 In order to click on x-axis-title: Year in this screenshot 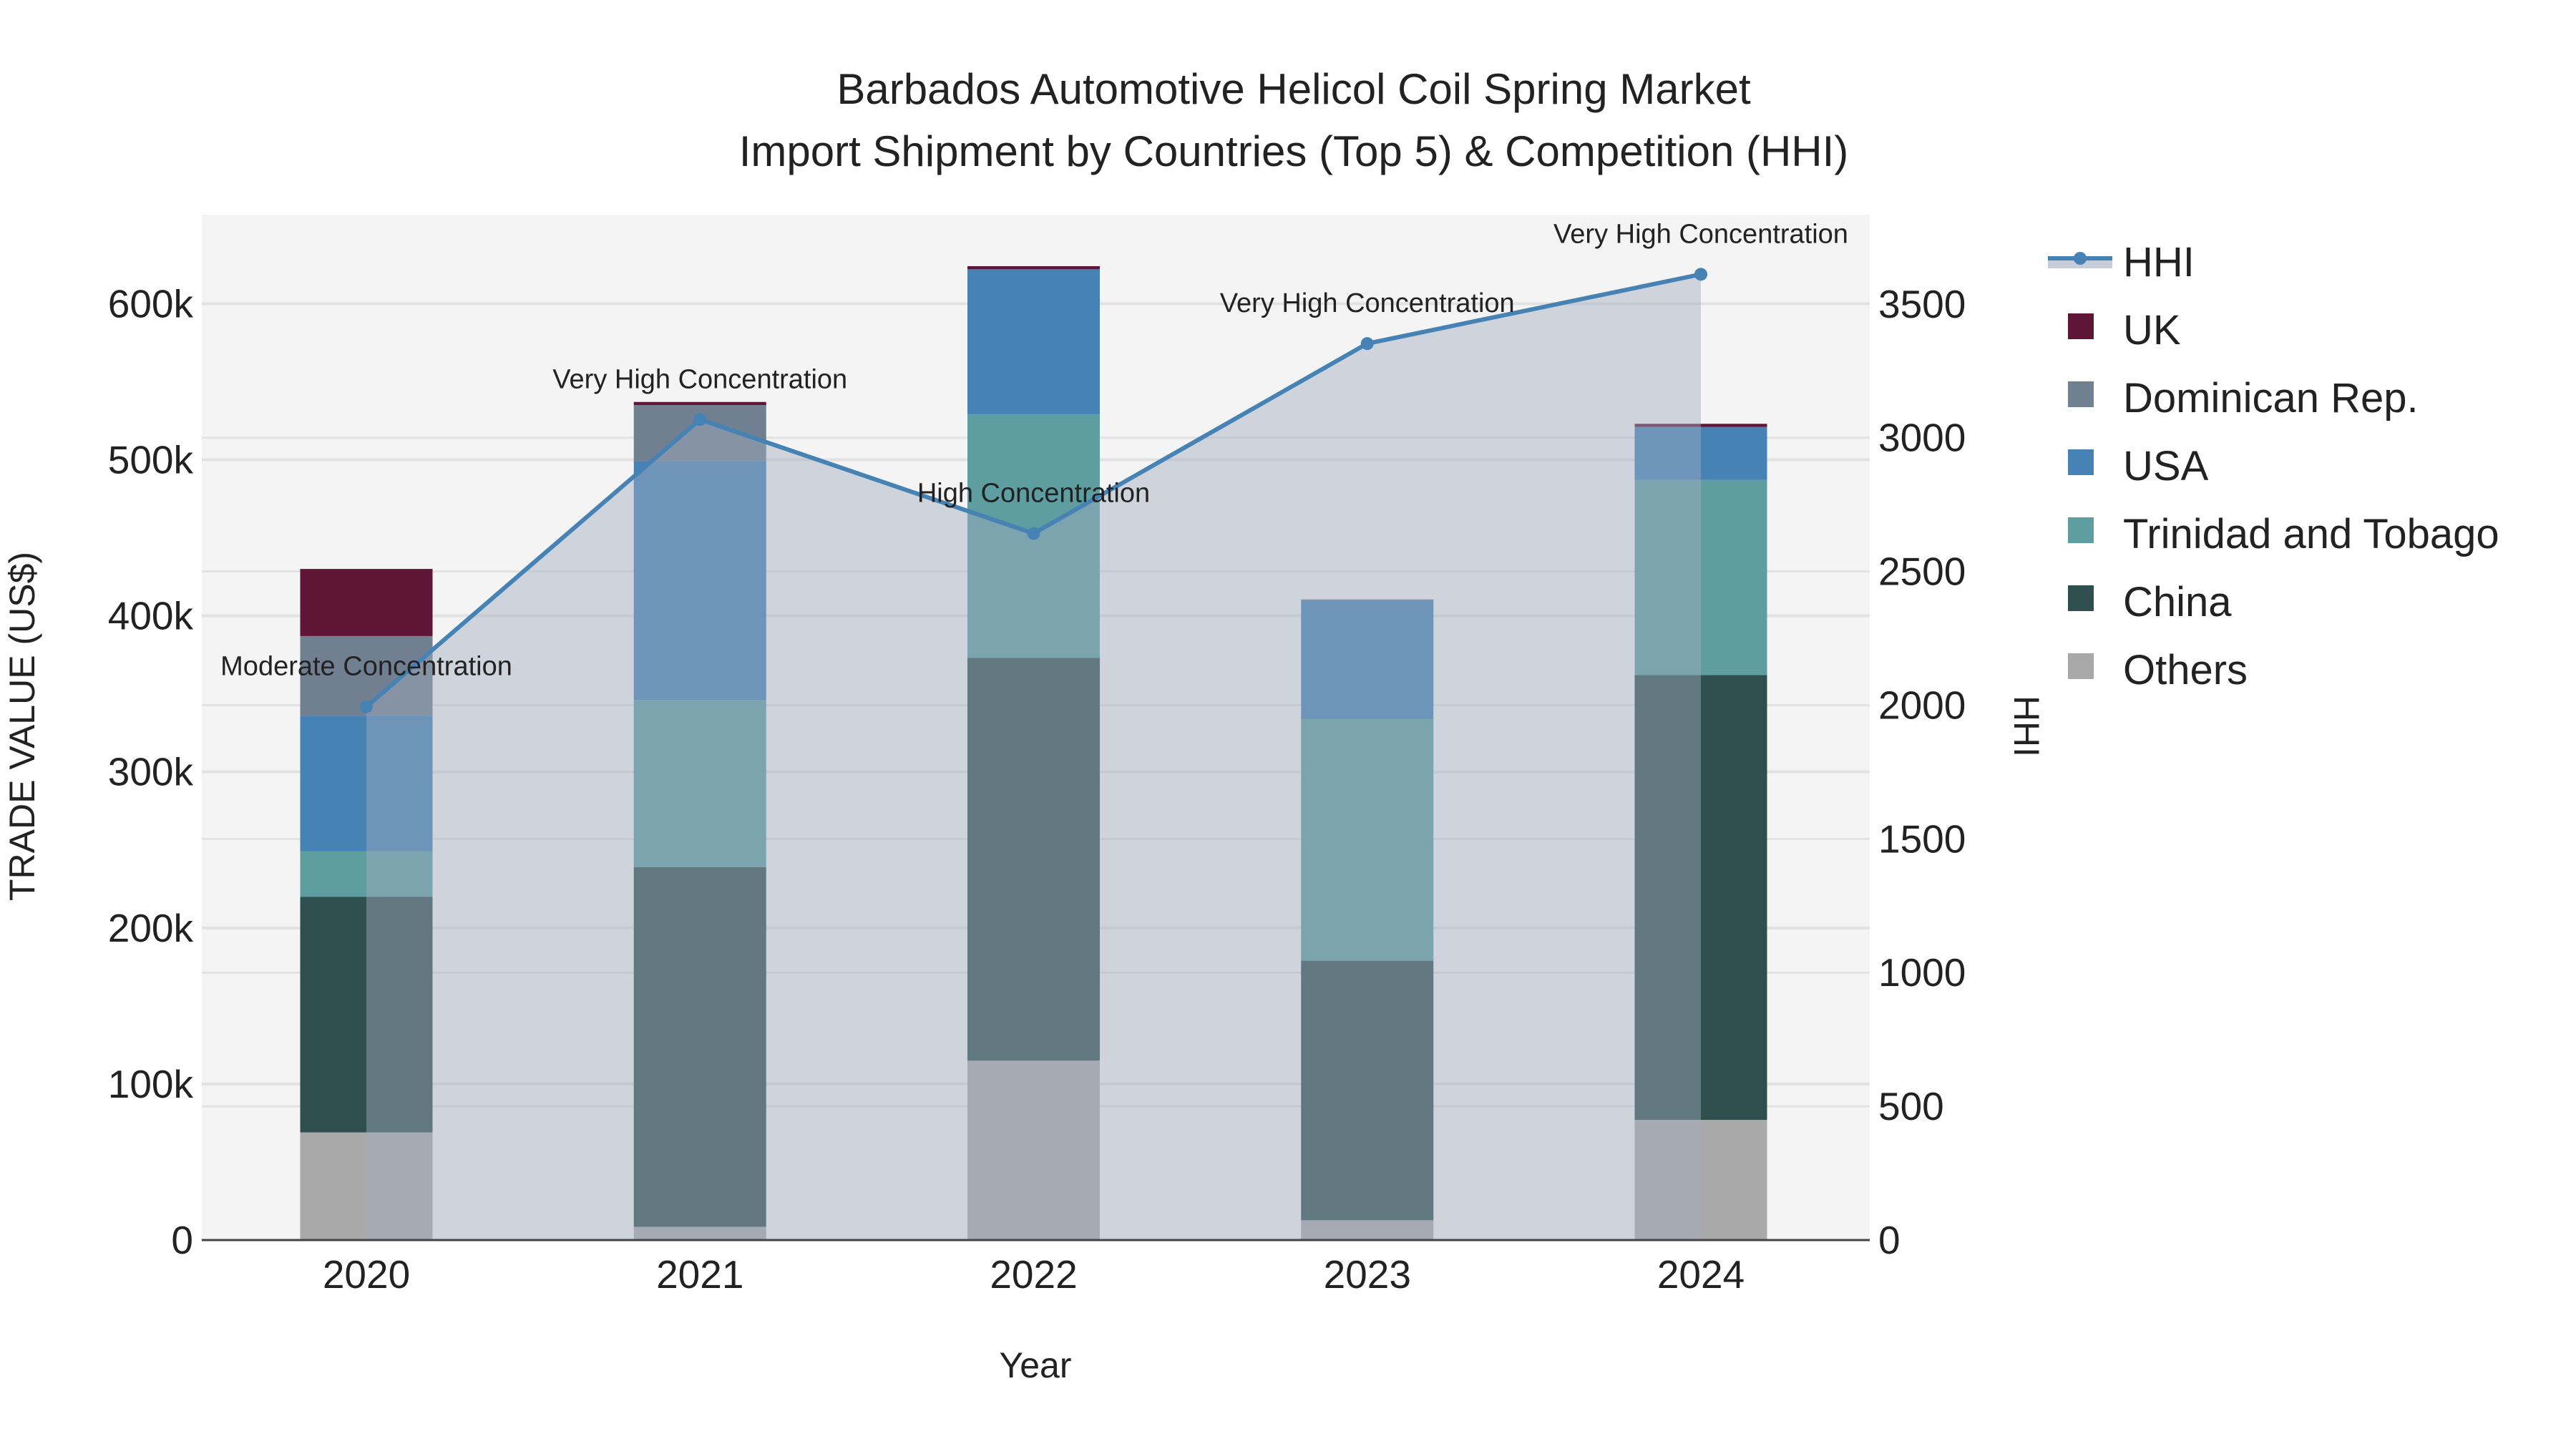, I will do `click(1035, 1365)`.